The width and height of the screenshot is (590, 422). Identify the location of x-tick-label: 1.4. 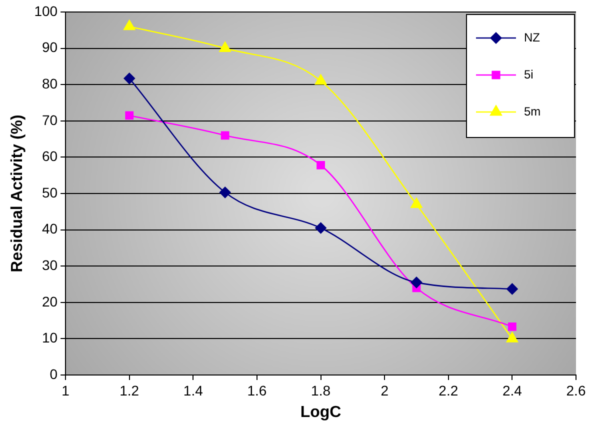
(193, 390).